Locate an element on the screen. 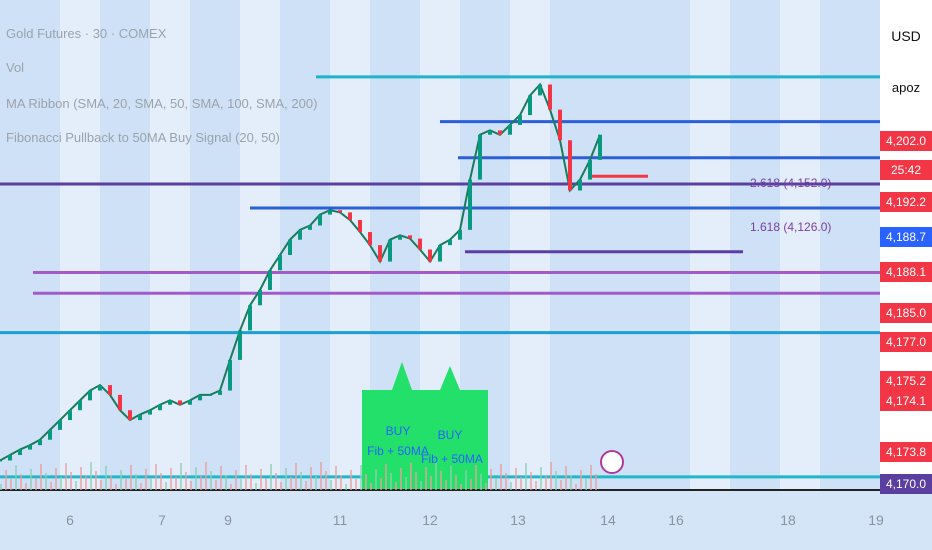  currency: USD is located at coordinates (906, 36).